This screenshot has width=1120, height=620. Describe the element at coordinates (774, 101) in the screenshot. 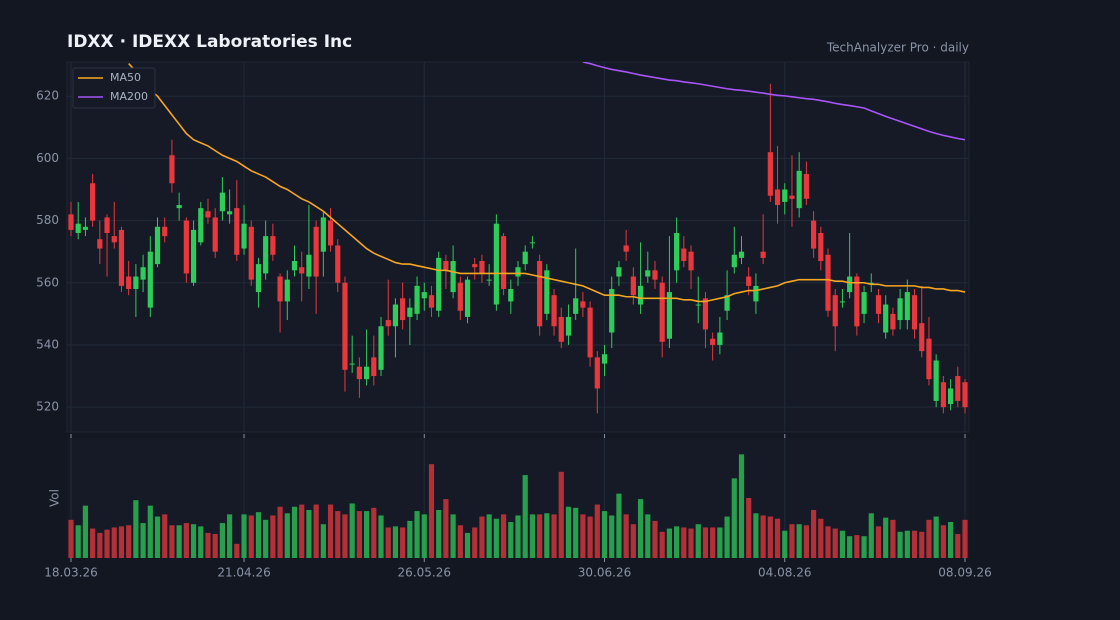

I see `ma-line` at that location.